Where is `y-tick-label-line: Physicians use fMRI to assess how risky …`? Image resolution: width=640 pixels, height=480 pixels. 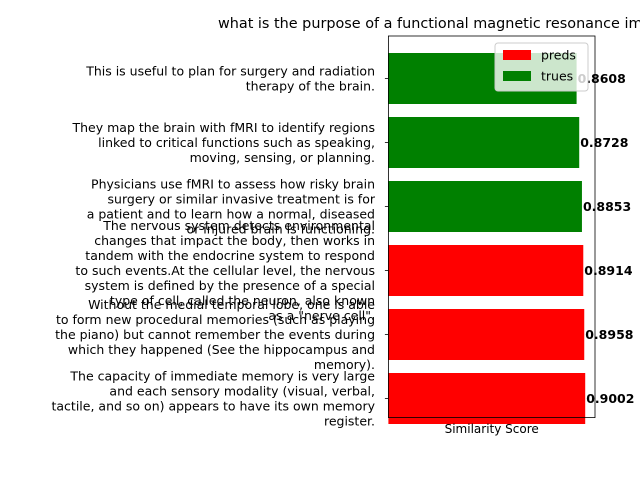 y-tick-label-line: Physicians use fMRI to assess how risky … is located at coordinates (233, 184).